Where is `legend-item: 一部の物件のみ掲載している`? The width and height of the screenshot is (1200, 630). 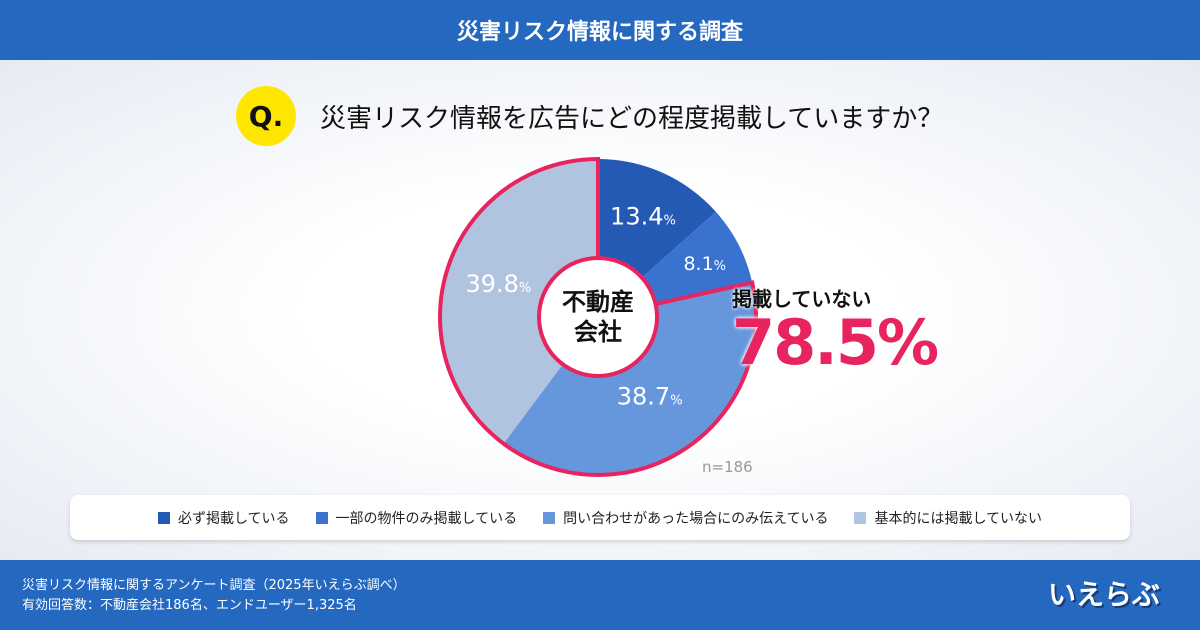
legend-item: 一部の物件のみ掲載している is located at coordinates (416, 518).